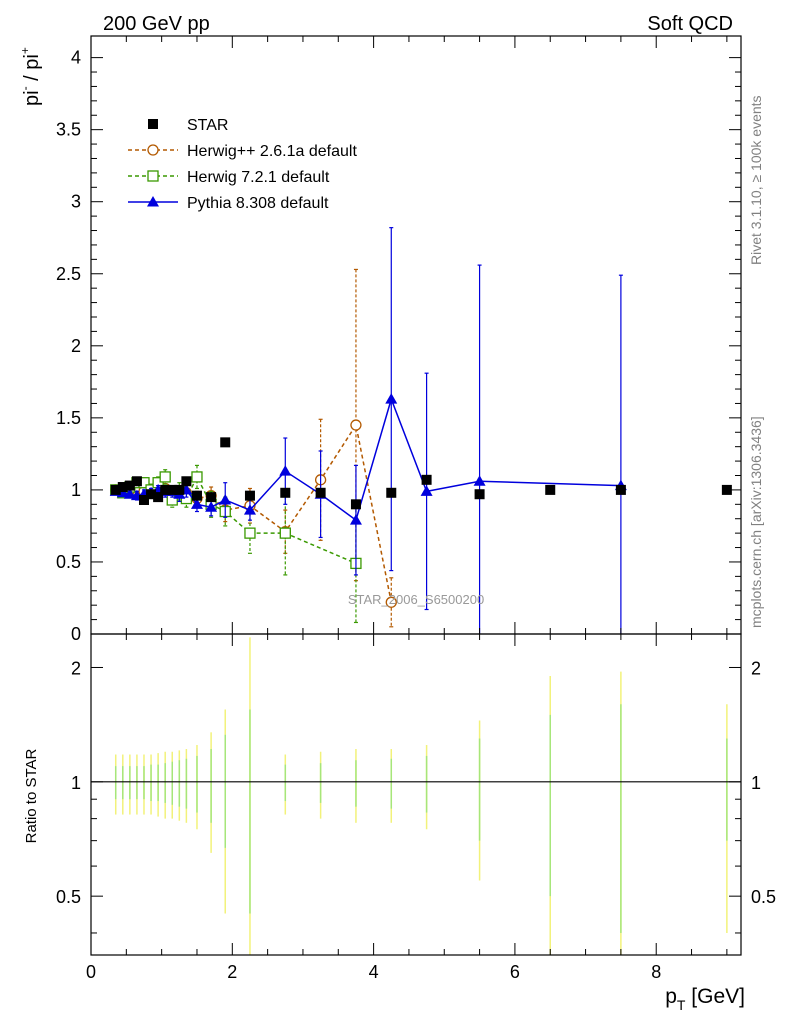 This screenshot has height=1024, width=786. What do you see at coordinates (76, 202) in the screenshot?
I see `y-tick-label: 3` at bounding box center [76, 202].